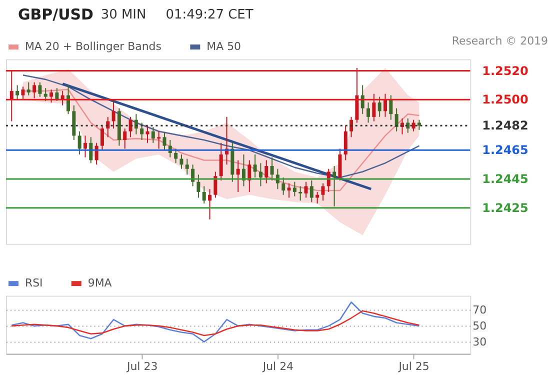 This screenshot has width=553, height=375. What do you see at coordinates (210, 14) in the screenshot?
I see `text: 01:49:27 CET` at bounding box center [210, 14].